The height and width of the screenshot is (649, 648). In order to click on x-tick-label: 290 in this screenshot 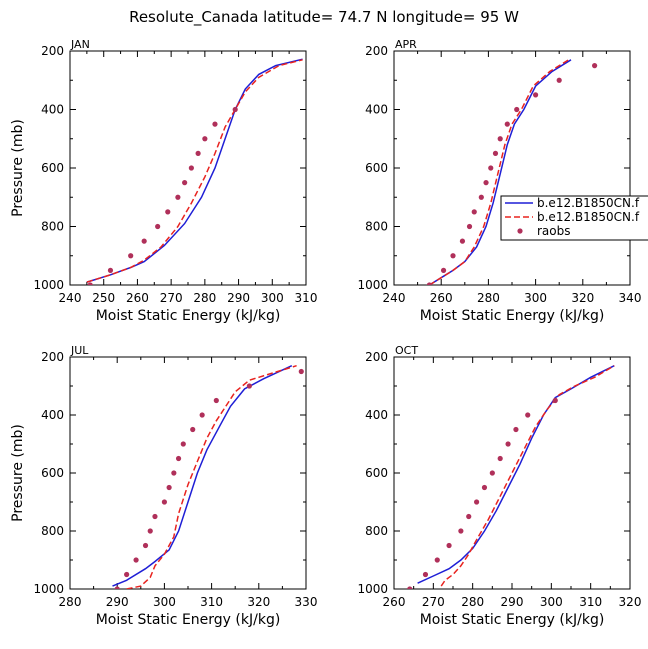, I will do `click(512, 602)`.